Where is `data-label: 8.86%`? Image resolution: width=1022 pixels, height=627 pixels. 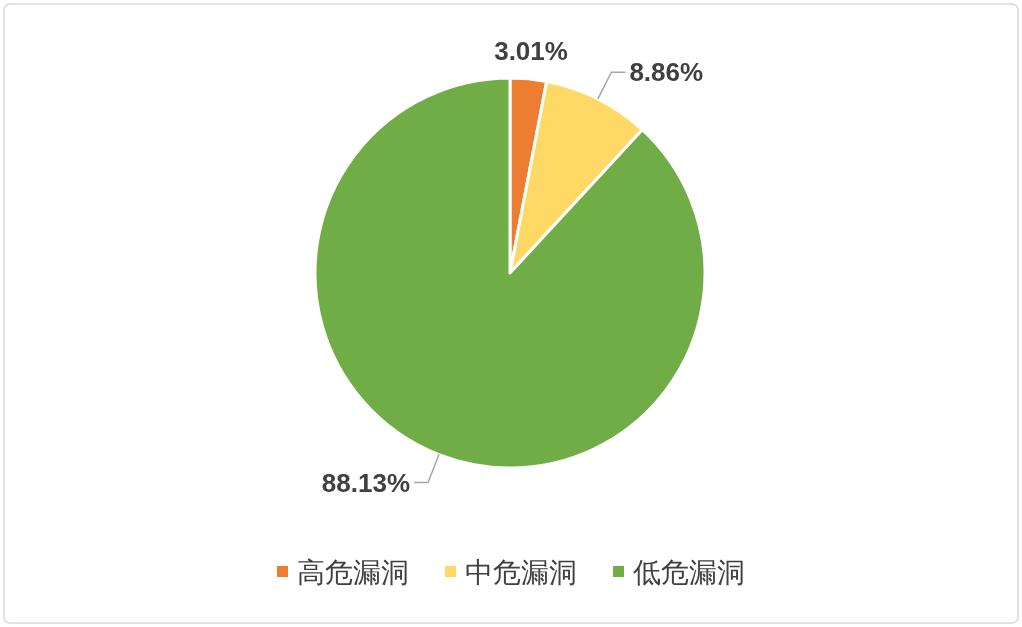 data-label: 8.86% is located at coordinates (666, 72).